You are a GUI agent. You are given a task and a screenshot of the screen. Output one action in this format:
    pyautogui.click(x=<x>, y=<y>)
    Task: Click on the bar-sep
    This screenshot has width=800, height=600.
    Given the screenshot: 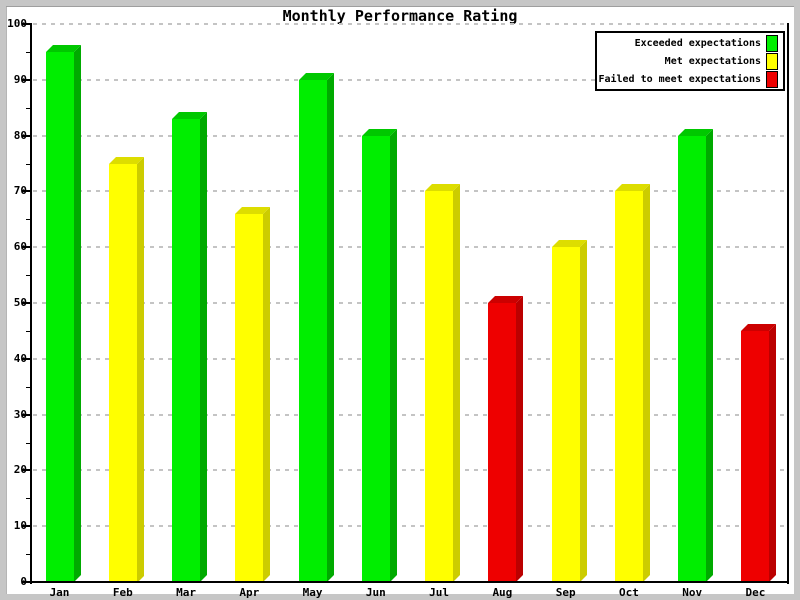 What is the action you would take?
    pyautogui.click(x=565, y=414)
    